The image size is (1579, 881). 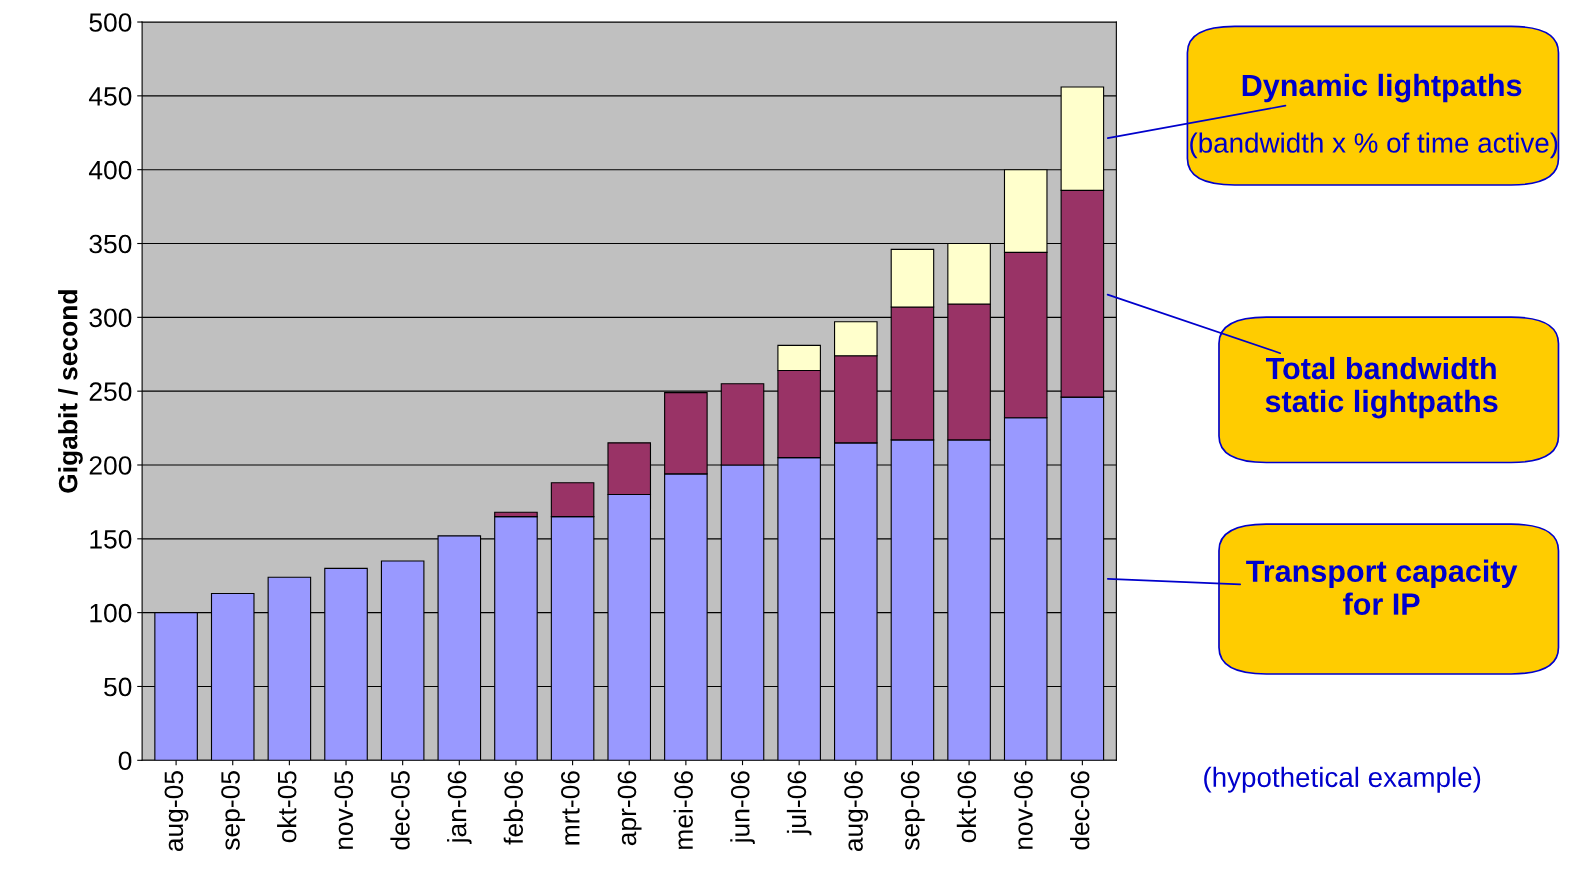 I want to click on y-tick-label: 150, so click(x=111, y=539).